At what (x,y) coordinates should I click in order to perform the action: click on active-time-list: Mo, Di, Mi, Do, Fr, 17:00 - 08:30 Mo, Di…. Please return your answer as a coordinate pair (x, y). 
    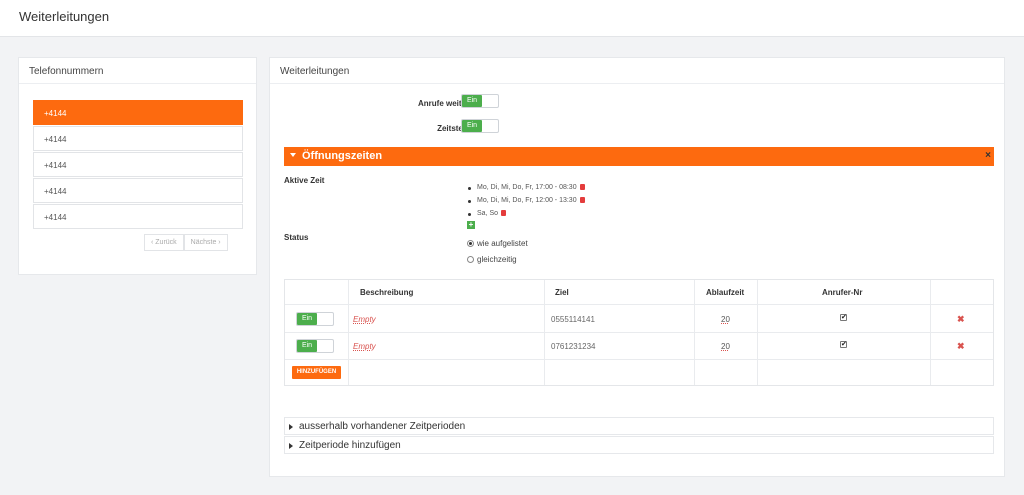
    Looking at the image, I should click on (526, 203).